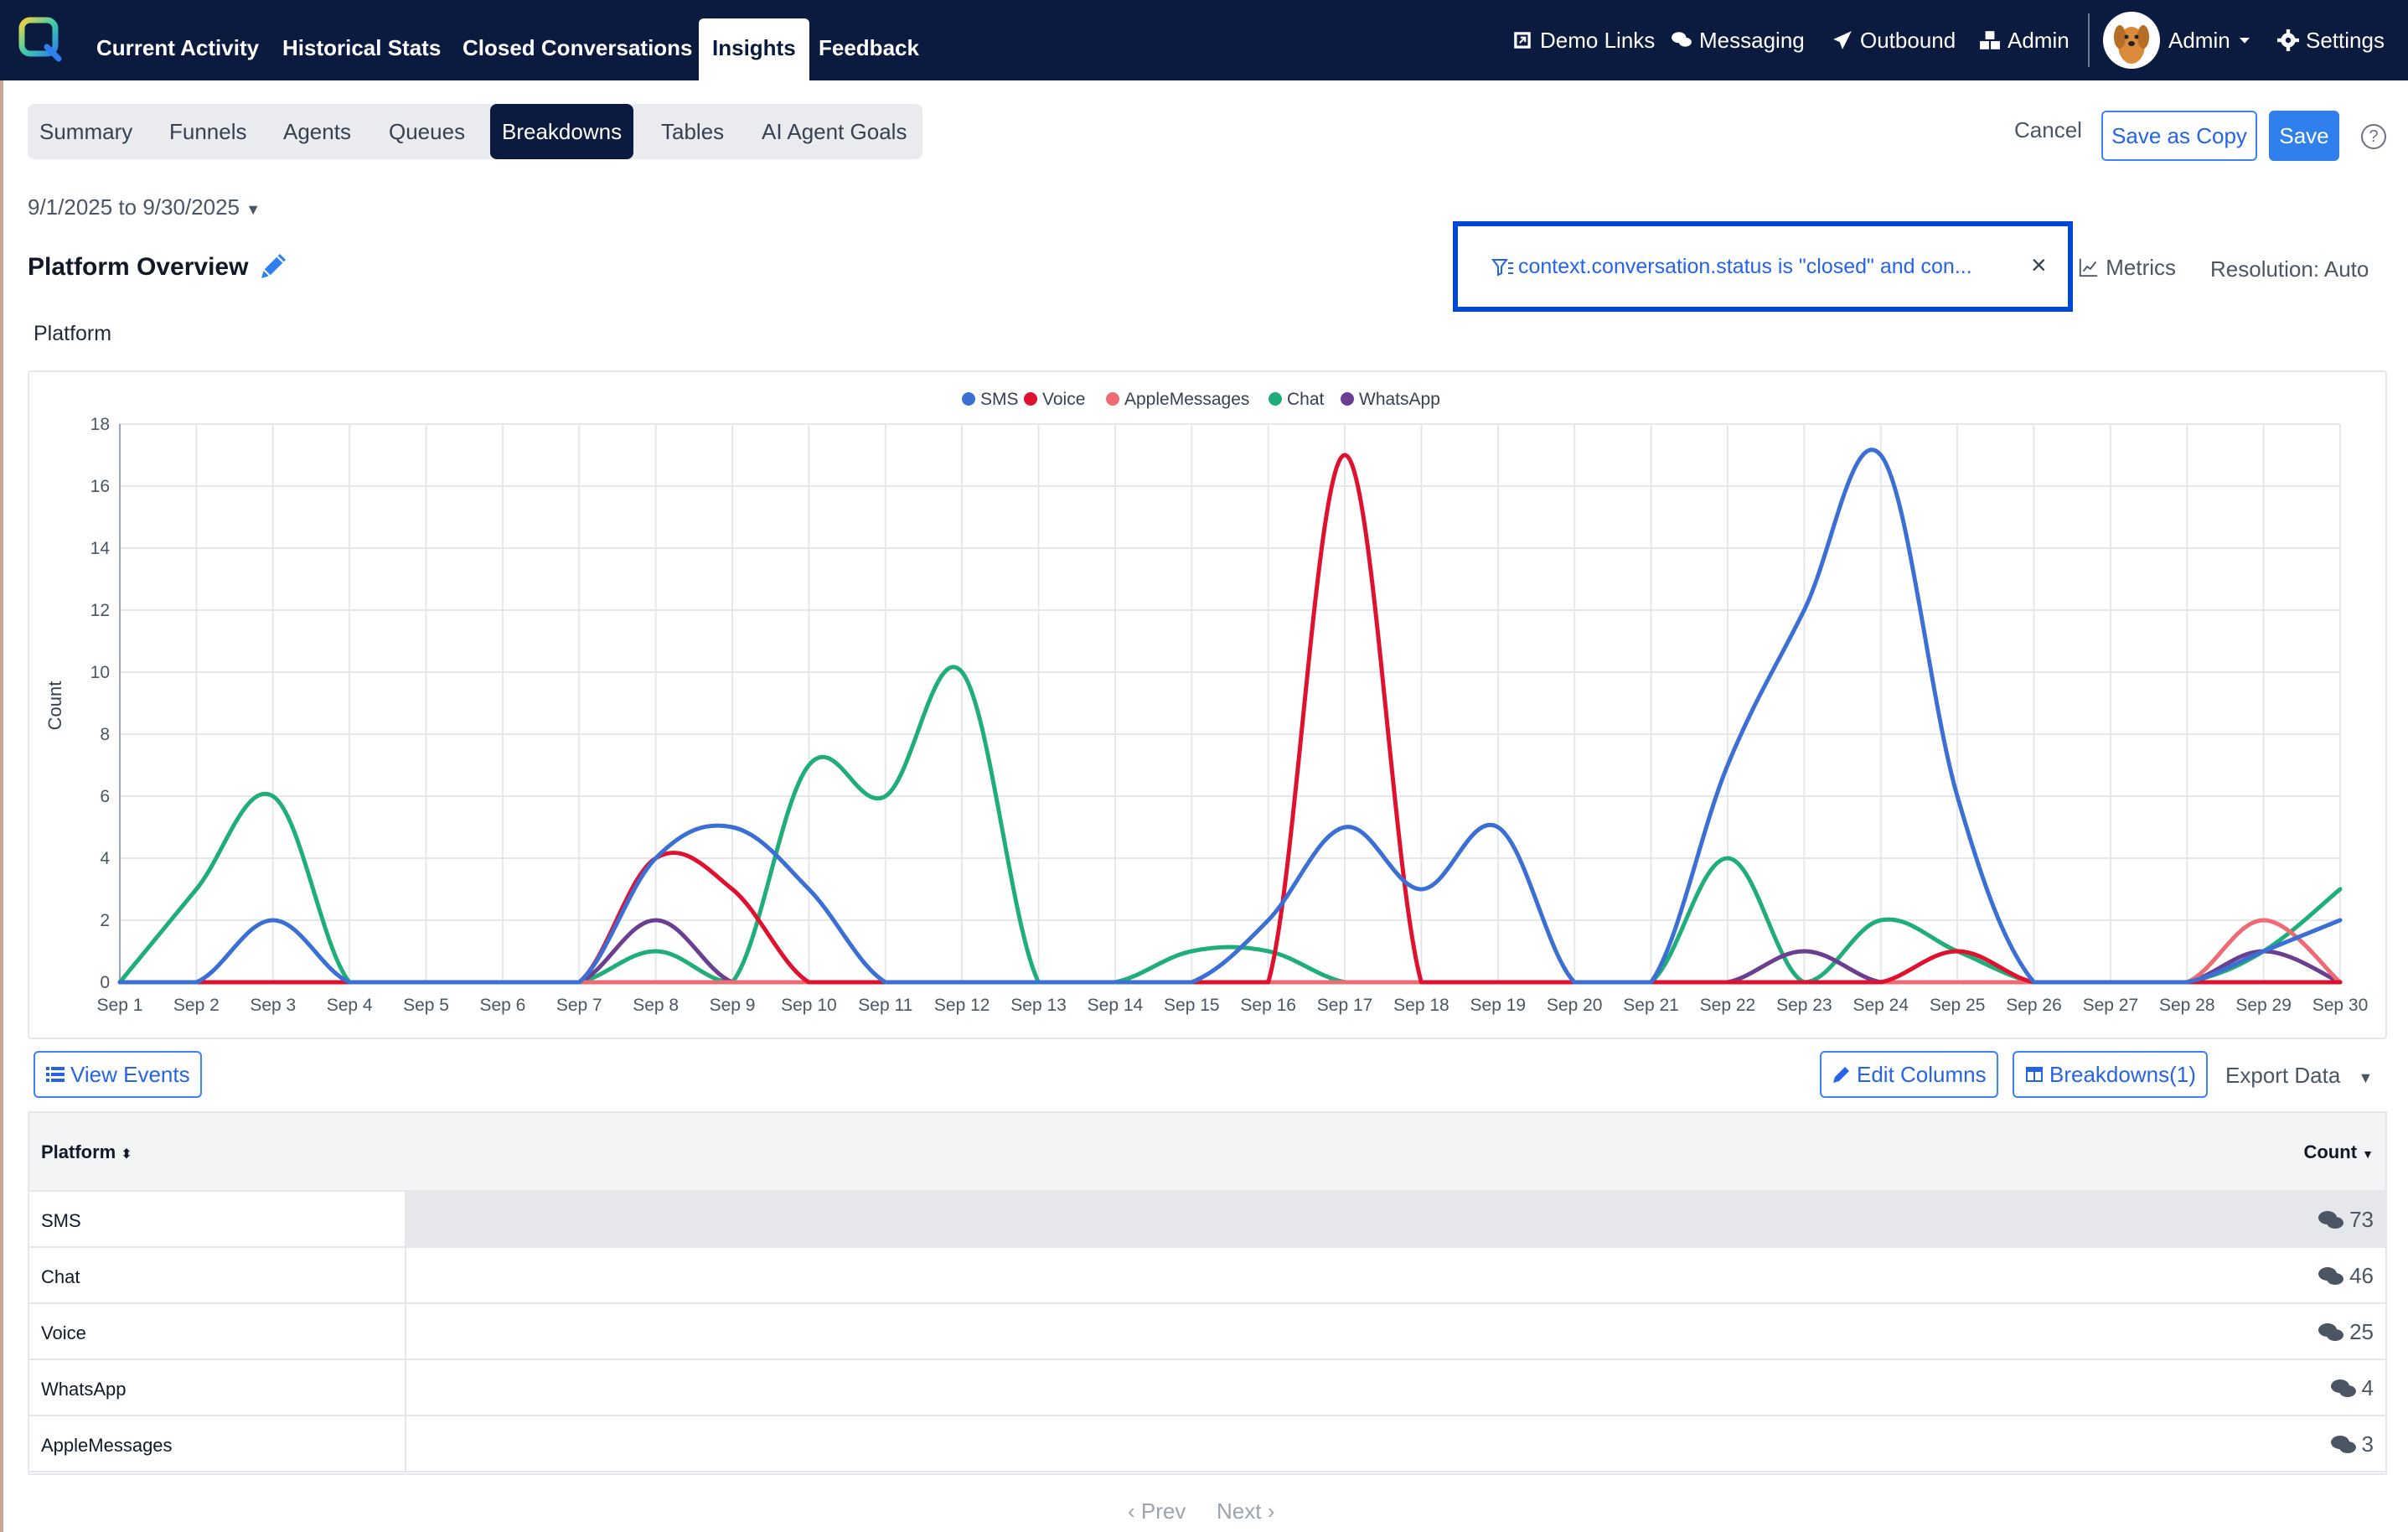 The height and width of the screenshot is (1532, 2408). Describe the element at coordinates (273, 266) in the screenshot. I see `pencil-icon` at that location.